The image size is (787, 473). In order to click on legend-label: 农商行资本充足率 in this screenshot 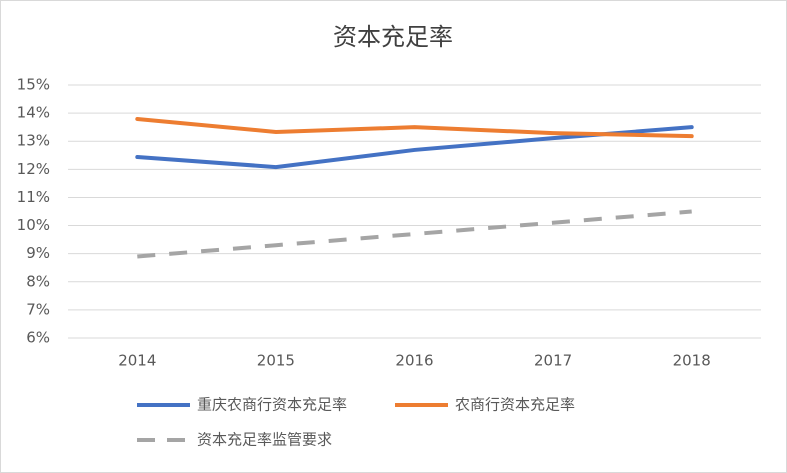, I will do `click(515, 405)`.